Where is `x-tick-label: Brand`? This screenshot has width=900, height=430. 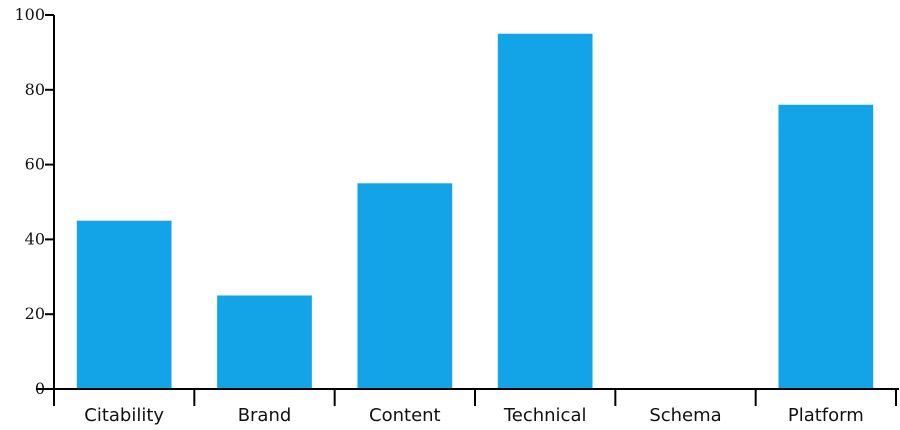
x-tick-label: Brand is located at coordinates (265, 415).